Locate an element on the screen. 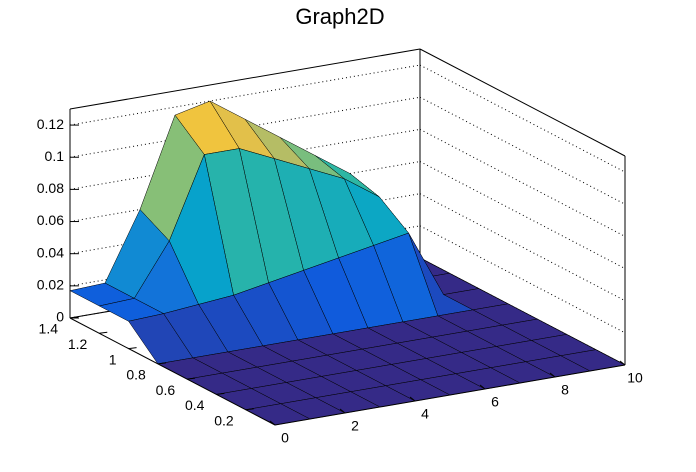 This screenshot has height=472, width=696. y-tick-label: 0.6 is located at coordinates (166, 390).